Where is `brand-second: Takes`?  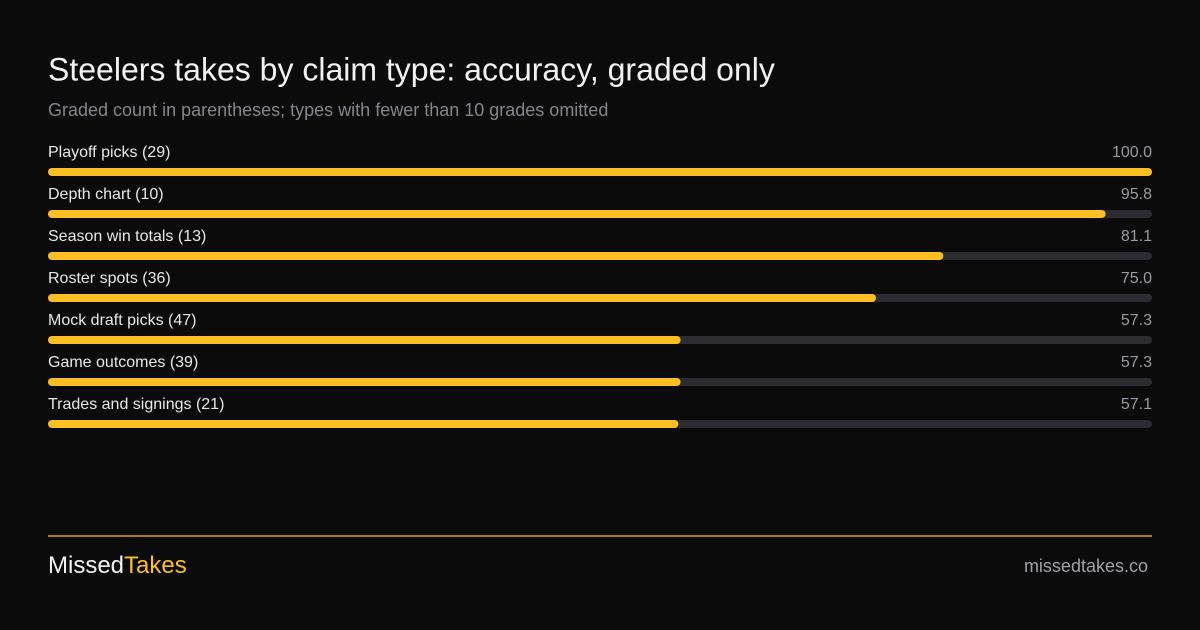
brand-second: Takes is located at coordinates (155, 565).